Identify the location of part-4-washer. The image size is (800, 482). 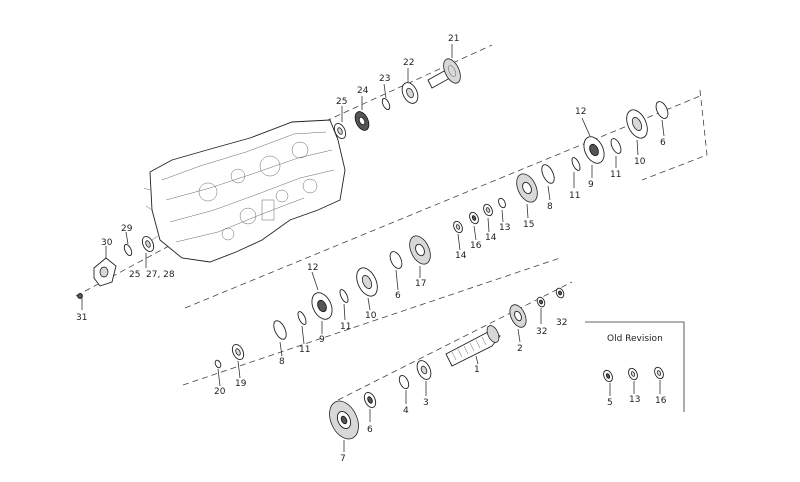
(404, 389).